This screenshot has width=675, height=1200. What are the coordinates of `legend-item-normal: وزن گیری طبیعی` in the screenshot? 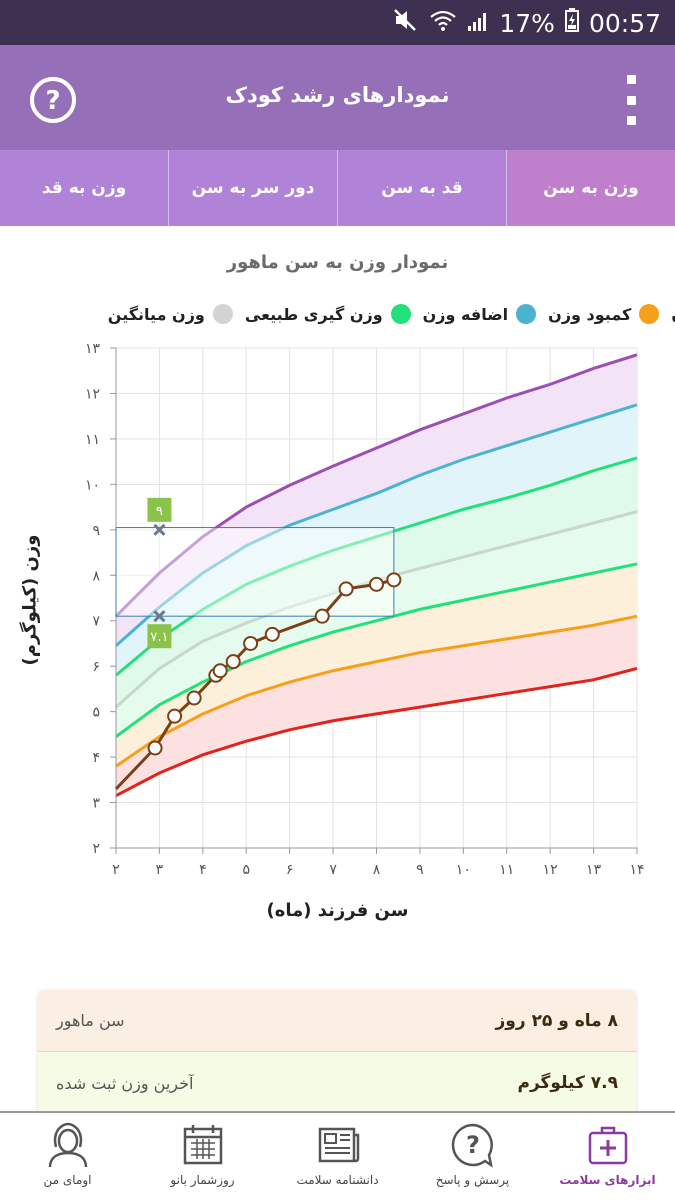 It's located at (328, 314).